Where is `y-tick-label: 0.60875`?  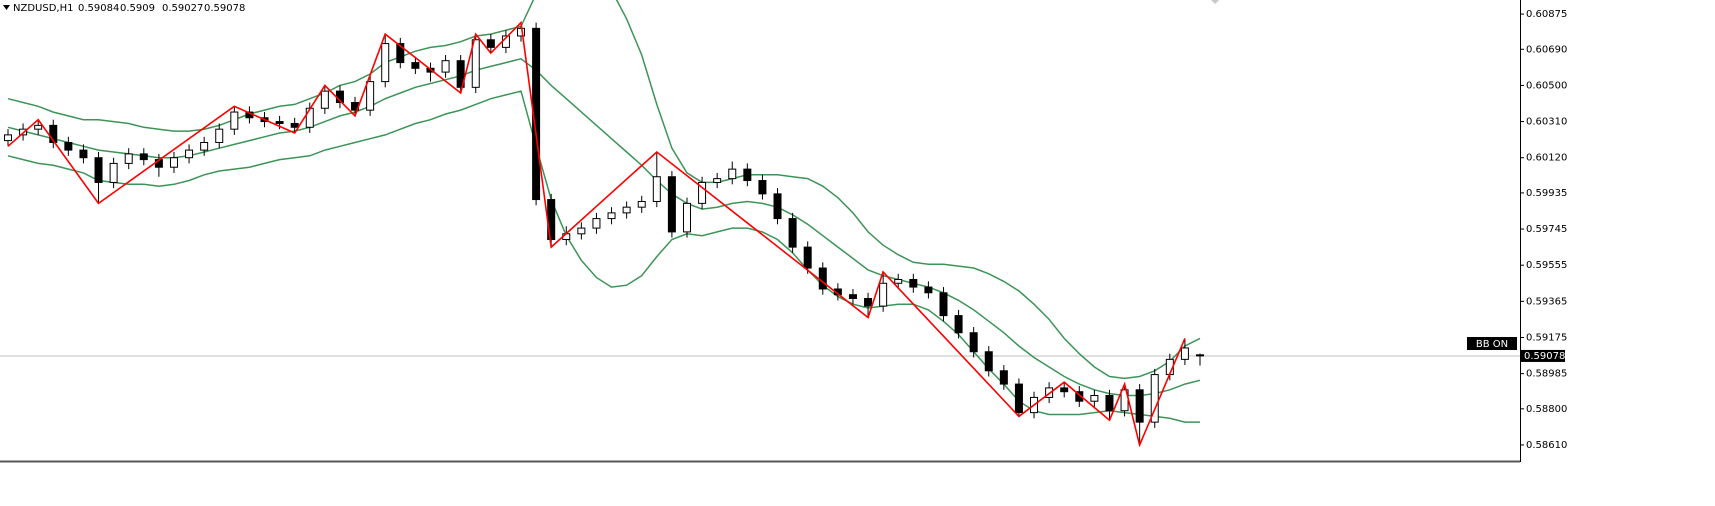 y-tick-label: 0.60875 is located at coordinates (1546, 14).